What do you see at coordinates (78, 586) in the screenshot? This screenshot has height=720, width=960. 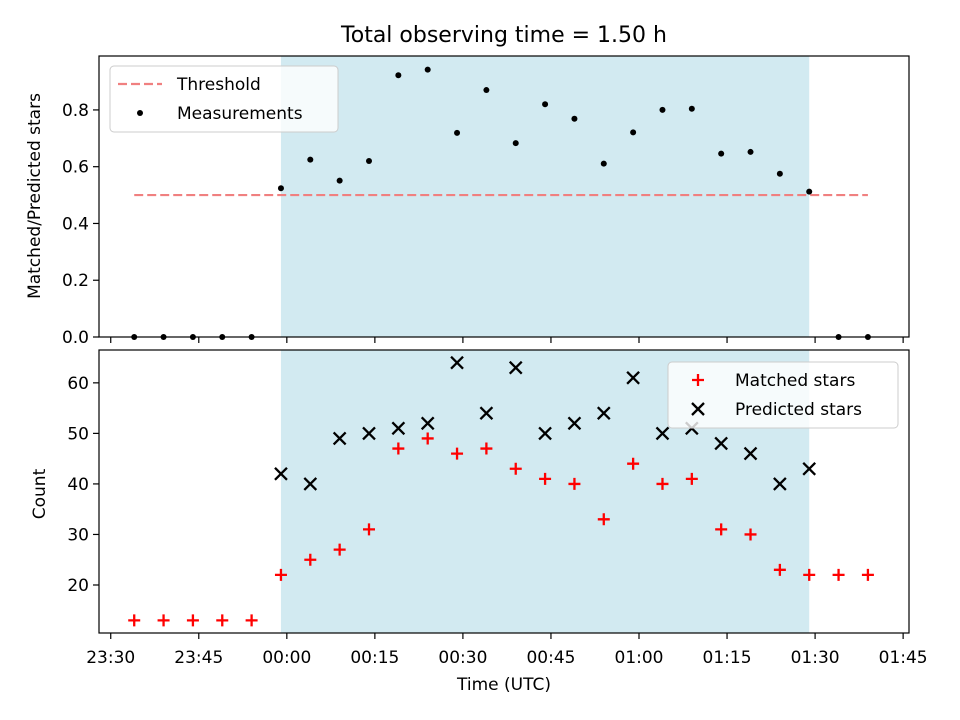 I see `y-tick-label-20: 20` at bounding box center [78, 586].